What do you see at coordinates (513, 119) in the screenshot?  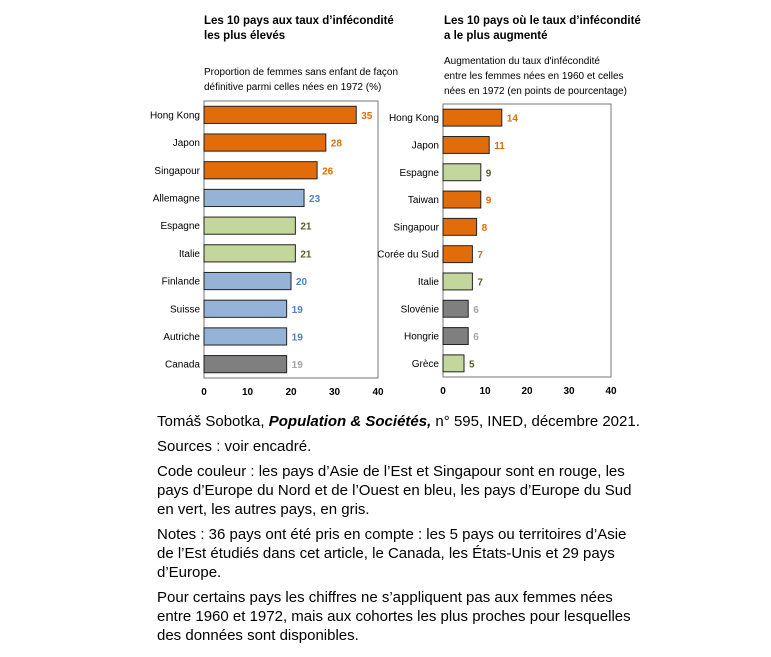 I see `data-label: 14` at bounding box center [513, 119].